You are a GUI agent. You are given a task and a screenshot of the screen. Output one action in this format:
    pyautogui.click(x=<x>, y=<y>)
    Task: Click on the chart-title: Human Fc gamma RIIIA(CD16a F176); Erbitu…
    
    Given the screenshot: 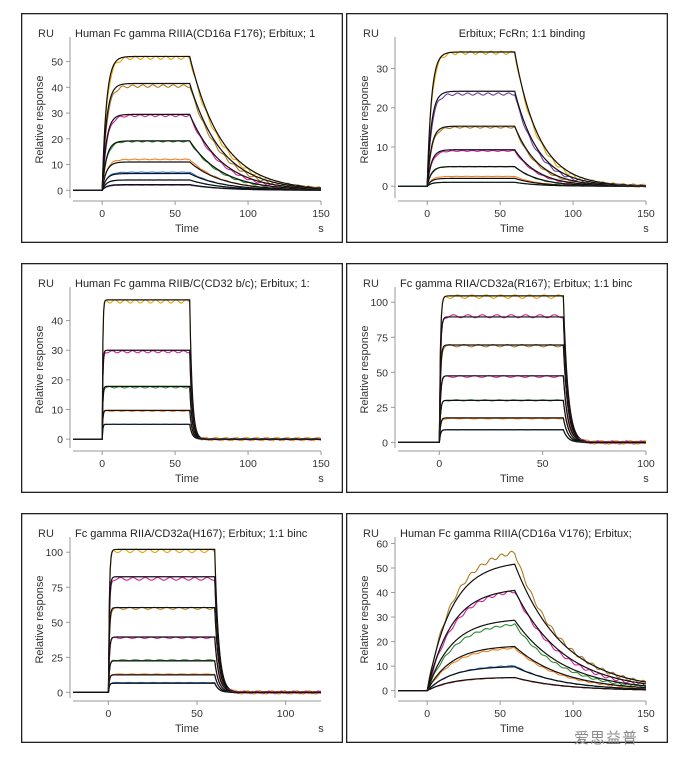 What is the action you would take?
    pyautogui.click(x=195, y=34)
    